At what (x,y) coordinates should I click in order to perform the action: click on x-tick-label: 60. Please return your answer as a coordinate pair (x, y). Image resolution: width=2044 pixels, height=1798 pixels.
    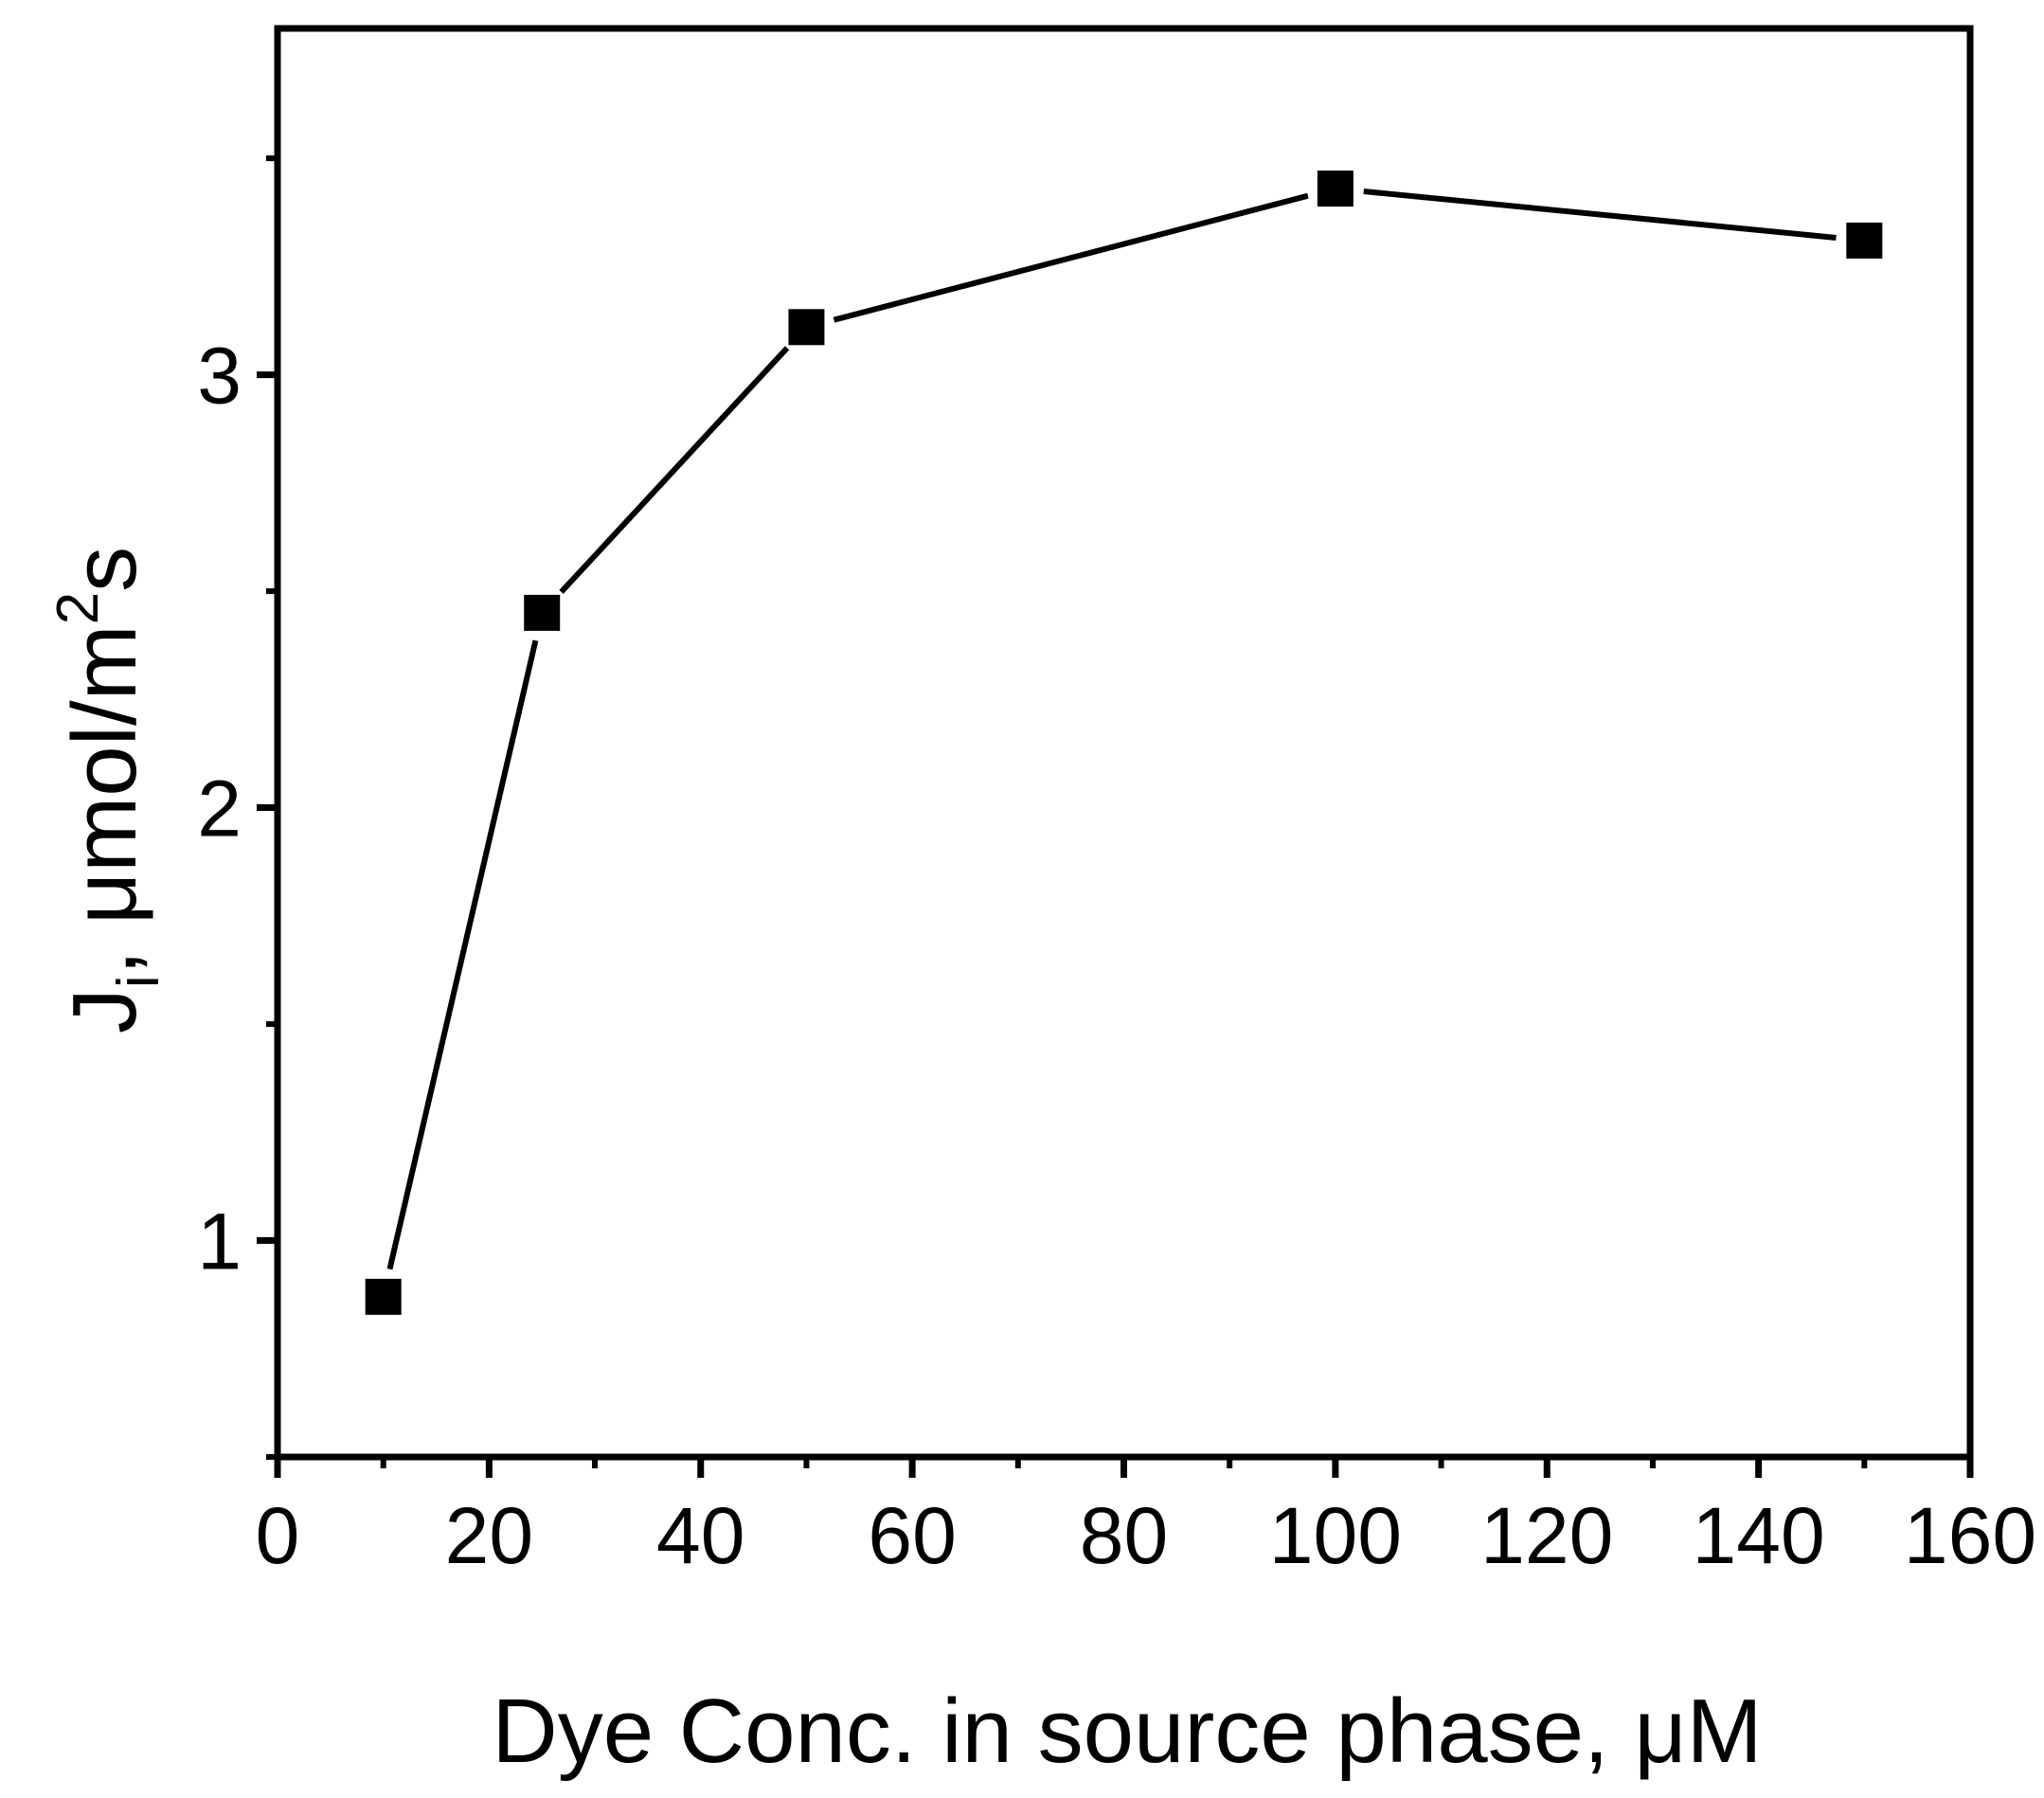
    Looking at the image, I should click on (912, 1535).